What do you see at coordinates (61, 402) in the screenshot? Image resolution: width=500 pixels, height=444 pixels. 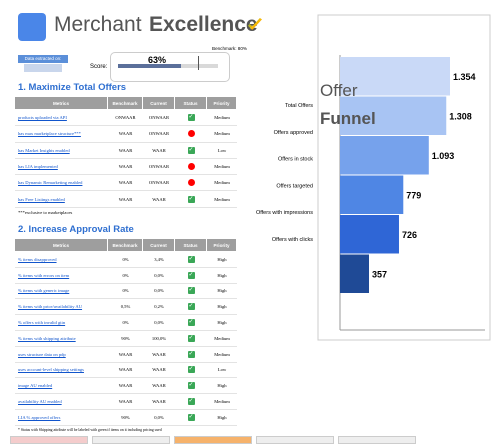 I see `metric-link: availability AU enabled` at bounding box center [61, 402].